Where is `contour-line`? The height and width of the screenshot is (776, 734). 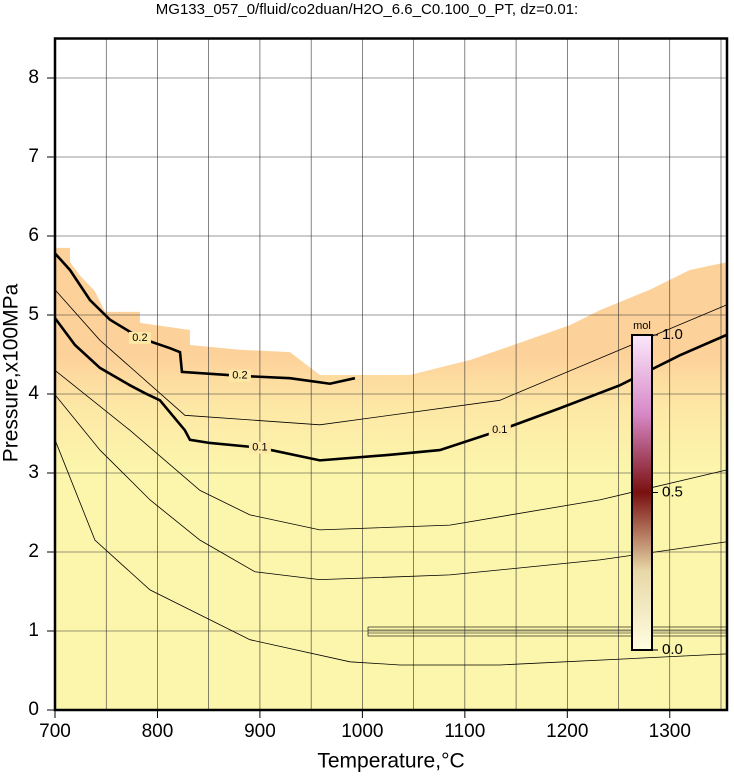
contour-line is located at coordinates (205, 319).